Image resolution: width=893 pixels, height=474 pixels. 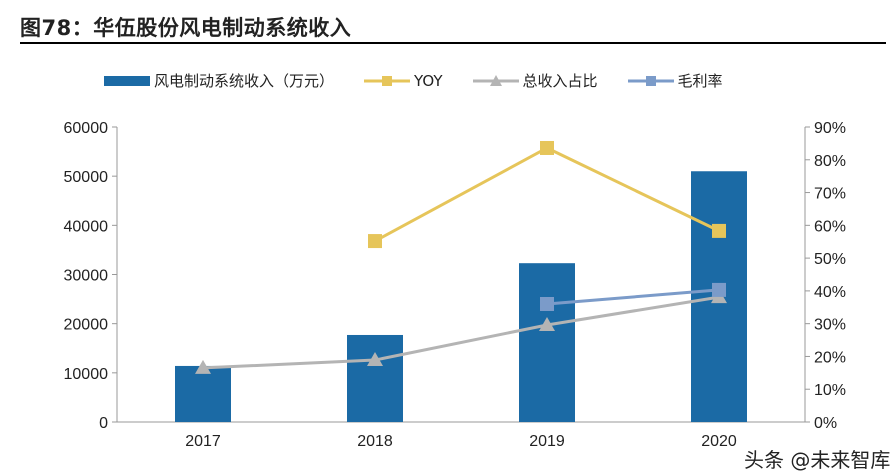 What do you see at coordinates (560, 81) in the screenshot?
I see `legend-label: 总收入占比` at bounding box center [560, 81].